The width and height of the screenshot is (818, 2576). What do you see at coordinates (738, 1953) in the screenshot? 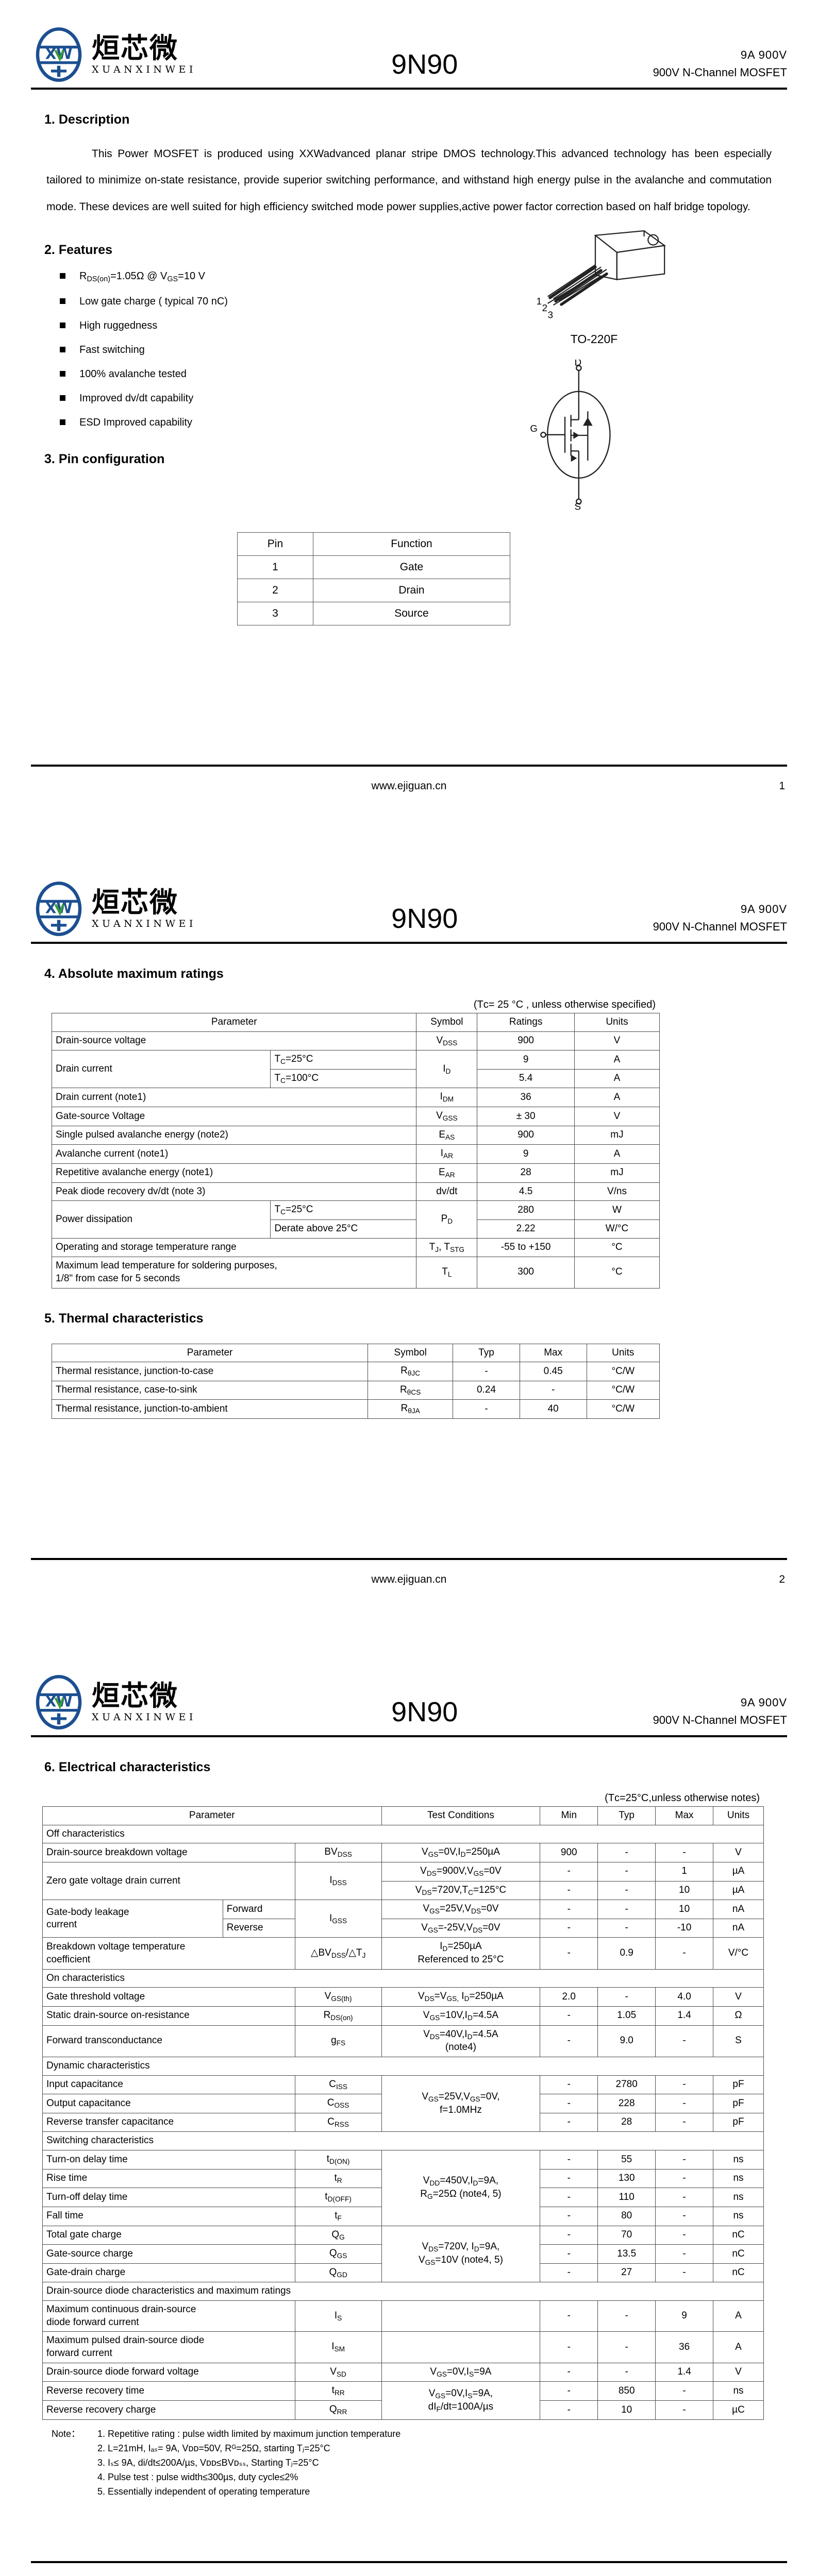
I see `param-units: V/°C` at bounding box center [738, 1953].